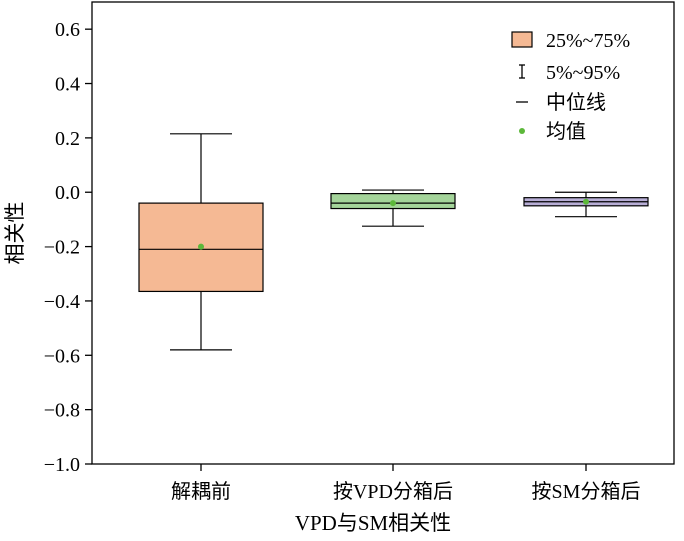 This screenshot has height=541, width=684. I want to click on x-tick-label: 解耦前, so click(201, 491).